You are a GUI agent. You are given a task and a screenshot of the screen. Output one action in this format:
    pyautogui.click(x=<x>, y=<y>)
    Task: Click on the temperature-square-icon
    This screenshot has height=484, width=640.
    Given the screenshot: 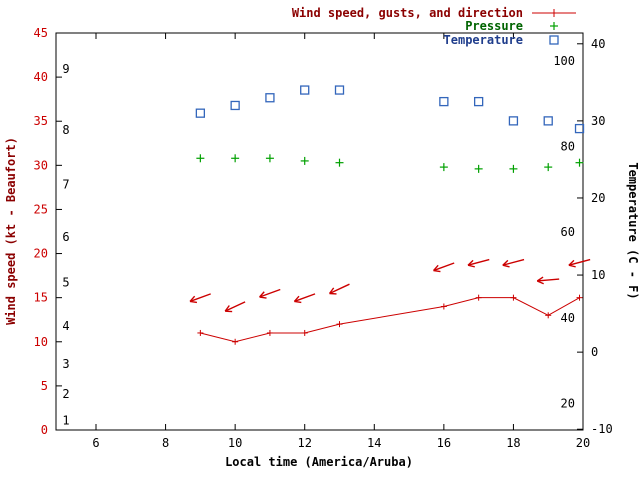 What is the action you would take?
    pyautogui.click(x=554, y=40)
    